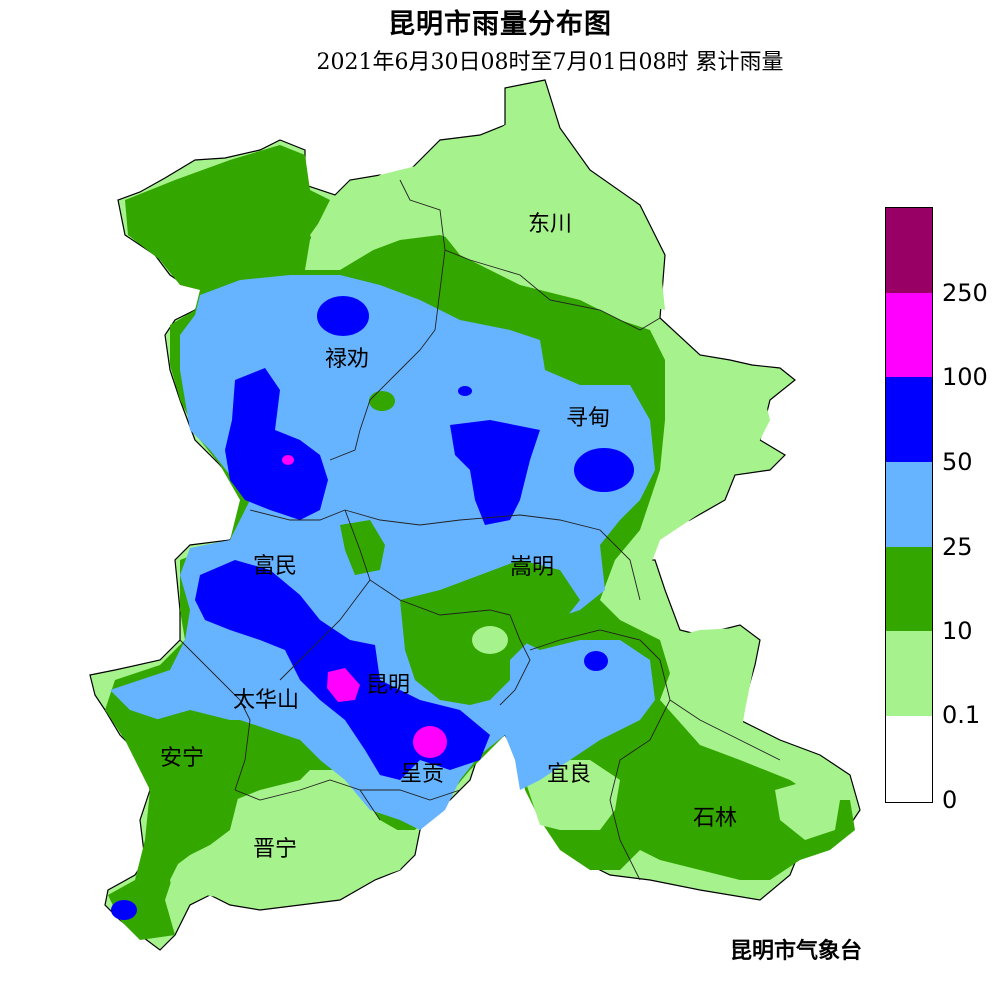 Image resolution: width=1000 pixels, height=1000 pixels. Describe the element at coordinates (796, 951) in the screenshot. I see `issuer-credit: 昆明市气象台` at that location.